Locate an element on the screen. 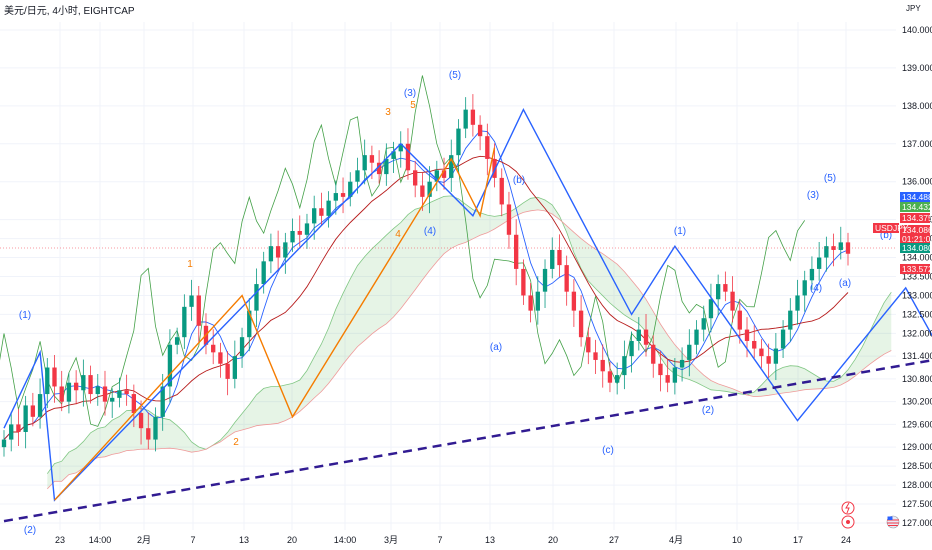  time-axis: 23 14:00 2月 7 13 20 14:00 3月 7 13 20 27 4月 10 17 24 is located at coordinates (453, 540).